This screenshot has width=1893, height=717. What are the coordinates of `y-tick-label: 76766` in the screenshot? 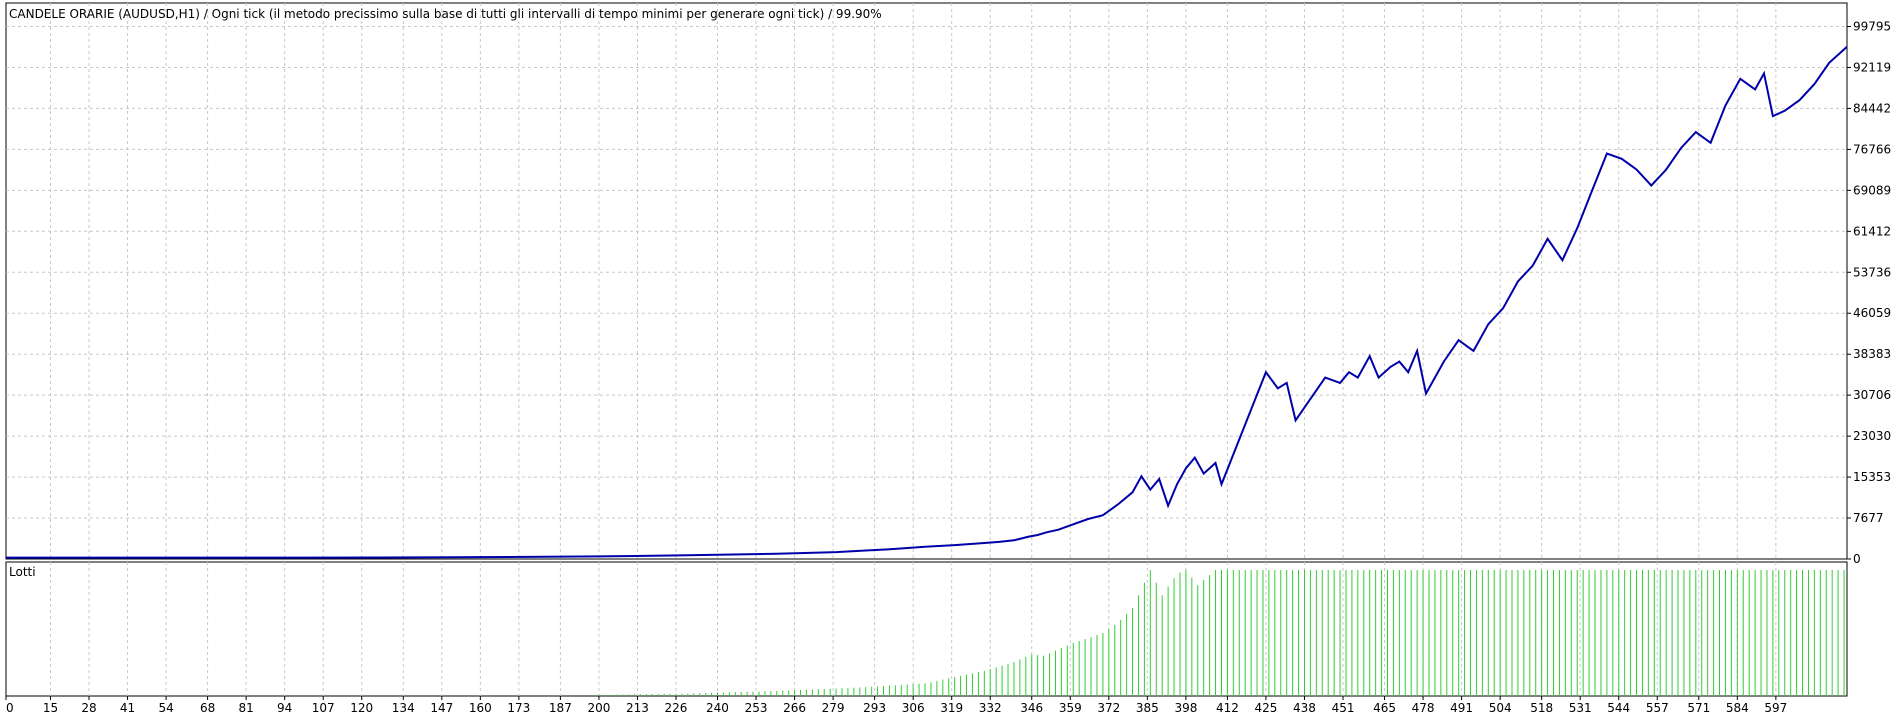 It's located at (1872, 149).